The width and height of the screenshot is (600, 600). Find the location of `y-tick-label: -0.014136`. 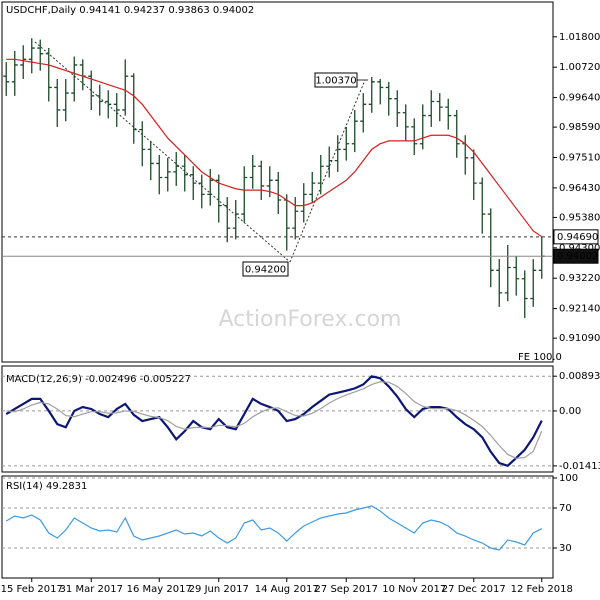

y-tick-label: -0.014136 is located at coordinates (579, 466).